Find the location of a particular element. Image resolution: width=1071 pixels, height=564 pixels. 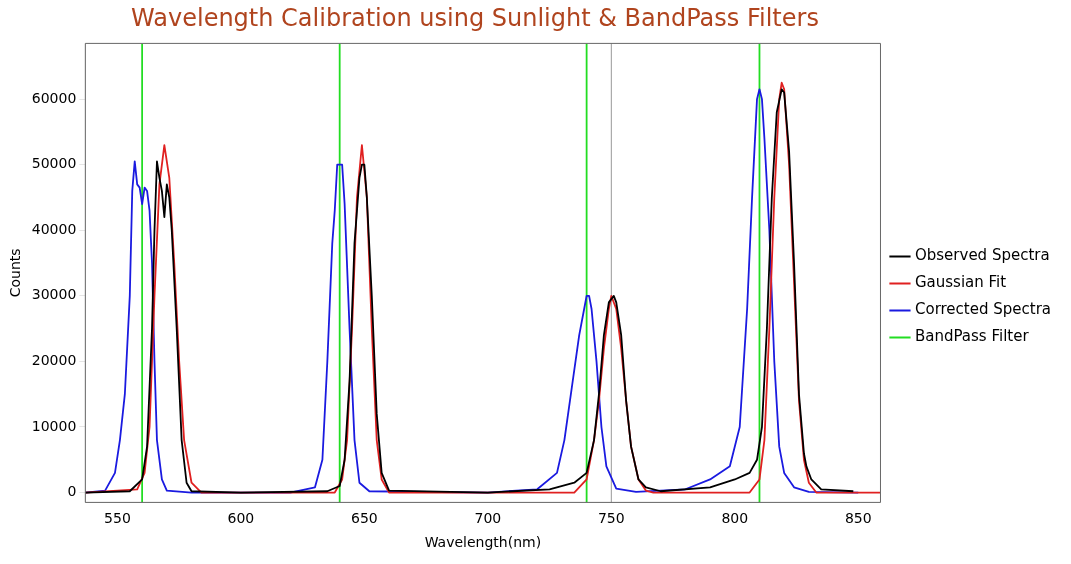

legend-label: Observed Spectra is located at coordinates (982, 255).